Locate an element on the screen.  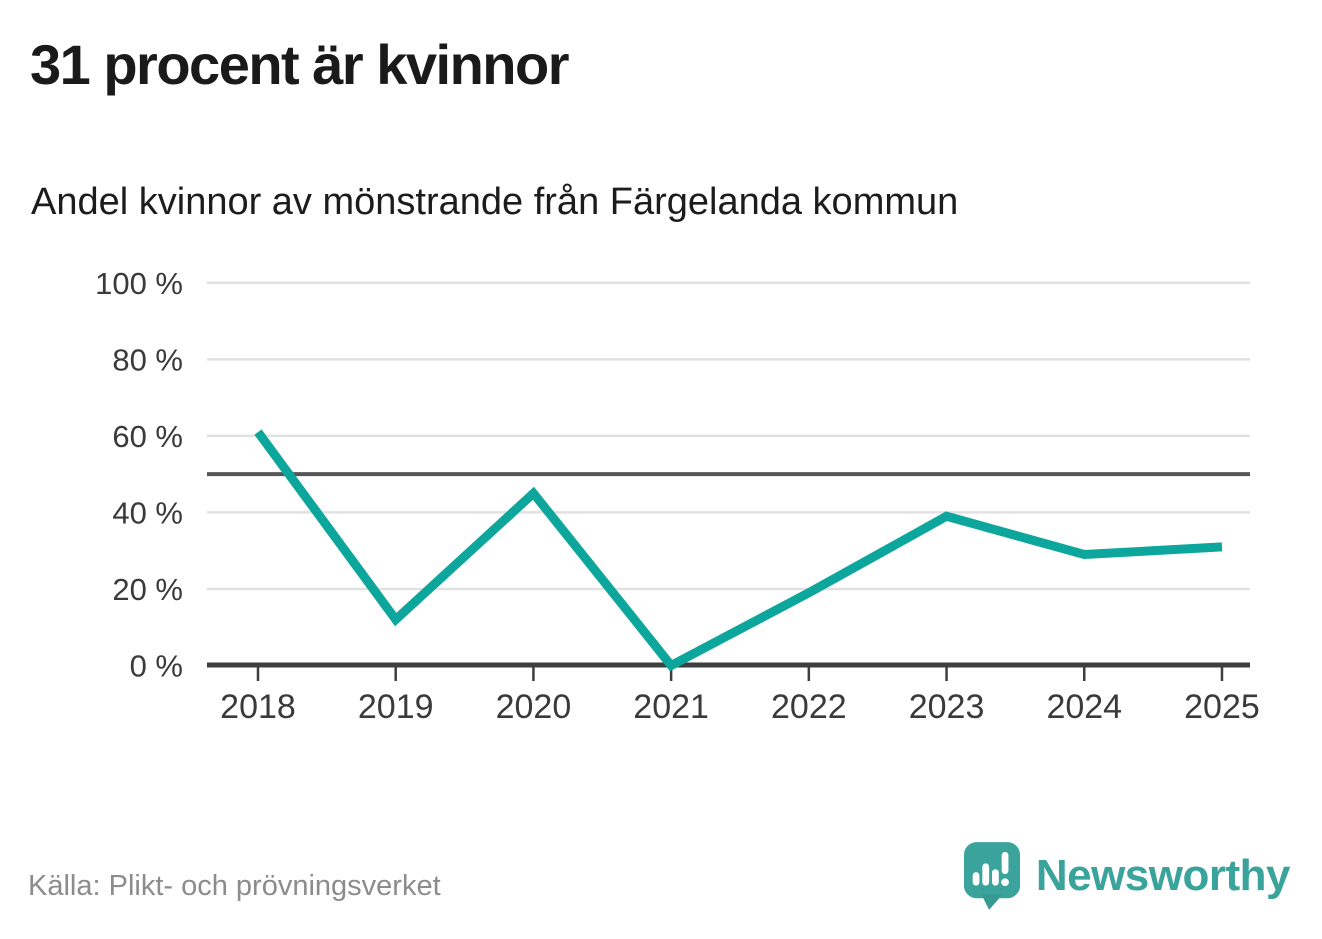
x-axis-tick-label: 2023 is located at coordinates (947, 707).